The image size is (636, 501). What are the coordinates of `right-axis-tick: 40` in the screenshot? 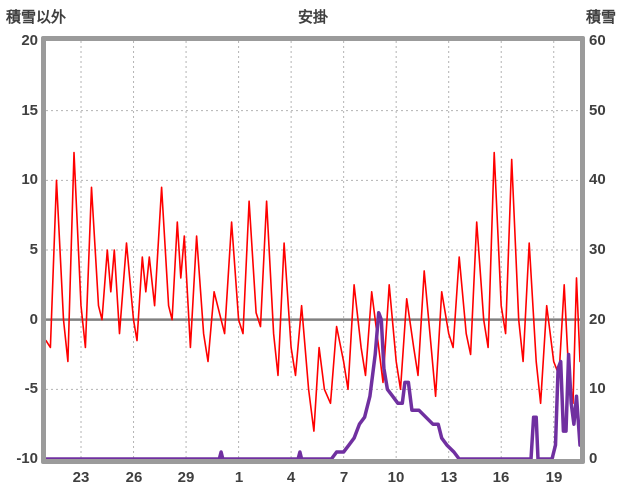 It's located at (597, 179).